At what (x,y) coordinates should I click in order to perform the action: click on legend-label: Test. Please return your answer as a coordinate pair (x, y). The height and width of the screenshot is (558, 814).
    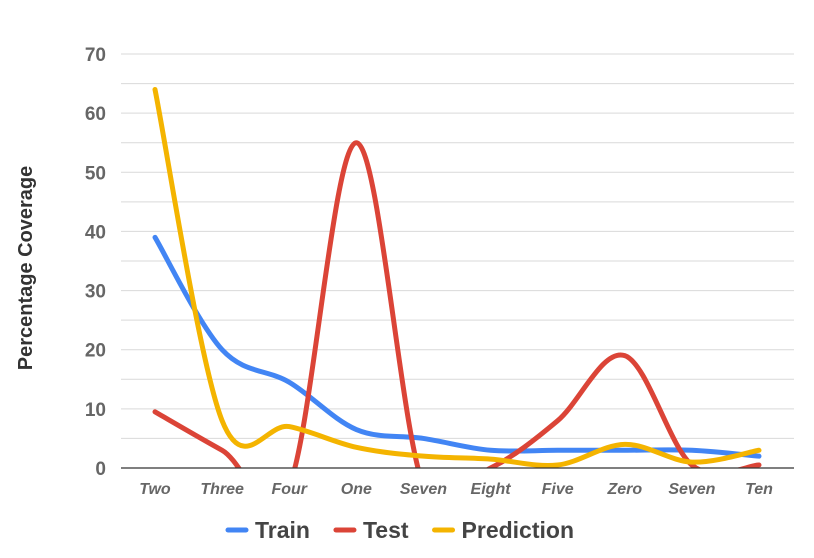
    Looking at the image, I should click on (386, 530).